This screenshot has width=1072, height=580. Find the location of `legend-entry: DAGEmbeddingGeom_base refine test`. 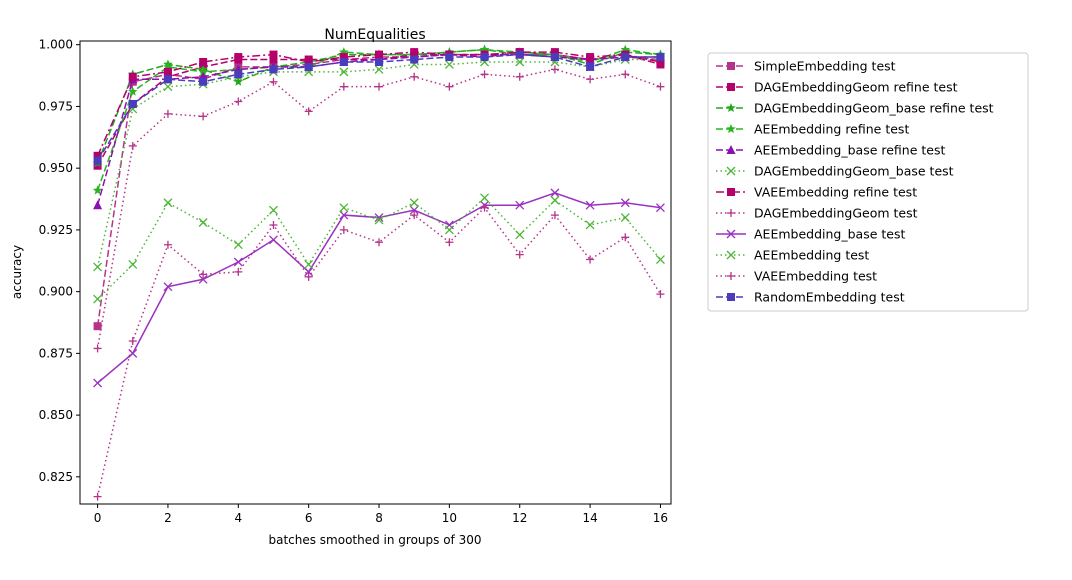

legend-entry: DAGEmbeddingGeom_base refine test is located at coordinates (855, 108).